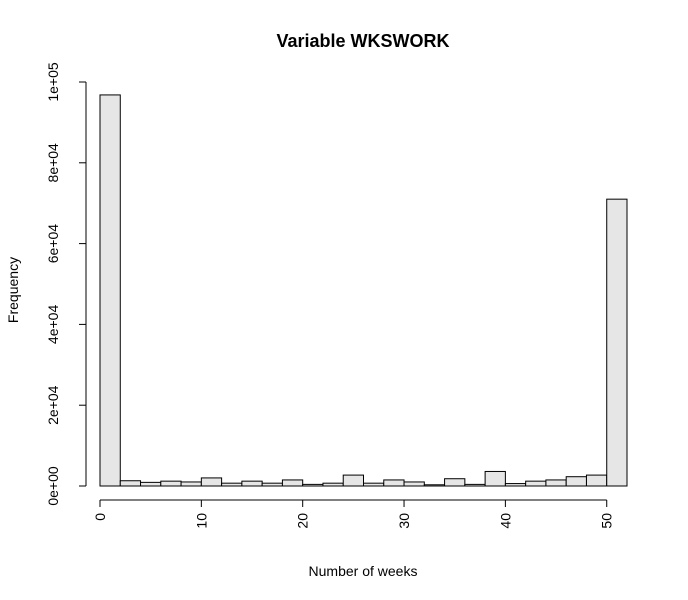 This screenshot has height=600, width=688. What do you see at coordinates (53, 163) in the screenshot?
I see `y-tick-label: 8e+04` at bounding box center [53, 163].